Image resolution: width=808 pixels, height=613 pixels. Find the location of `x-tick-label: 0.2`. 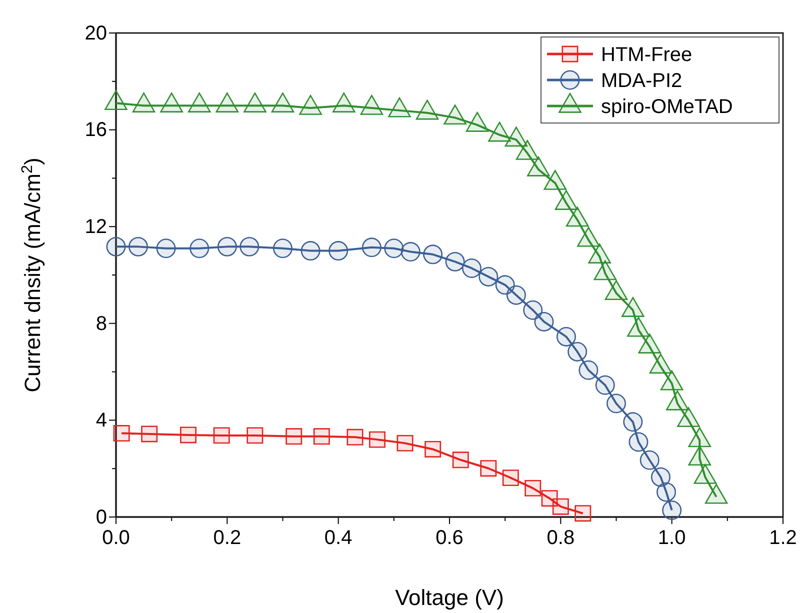

x-tick-label: 0.2 is located at coordinates (227, 538).